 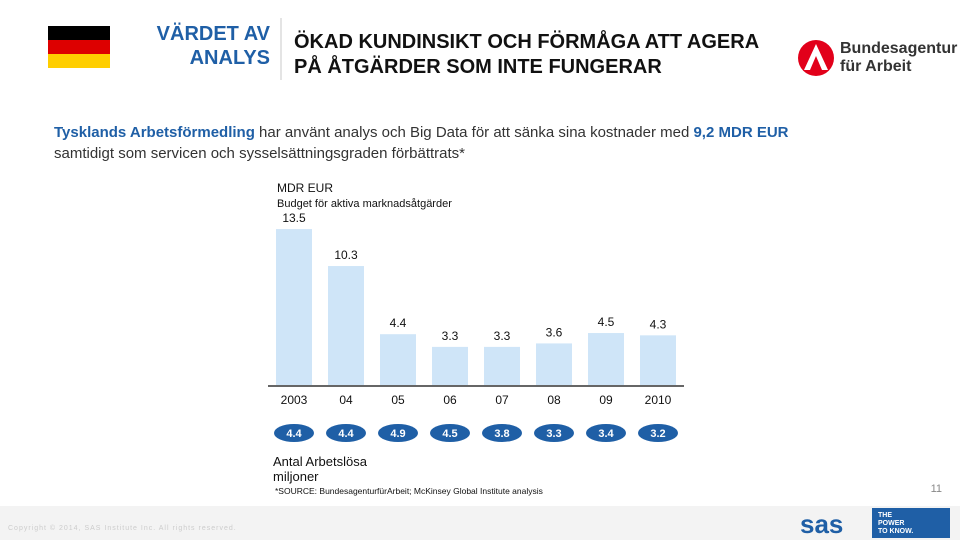 What do you see at coordinates (346, 255) in the screenshot?
I see `value-label: 10.3` at bounding box center [346, 255].